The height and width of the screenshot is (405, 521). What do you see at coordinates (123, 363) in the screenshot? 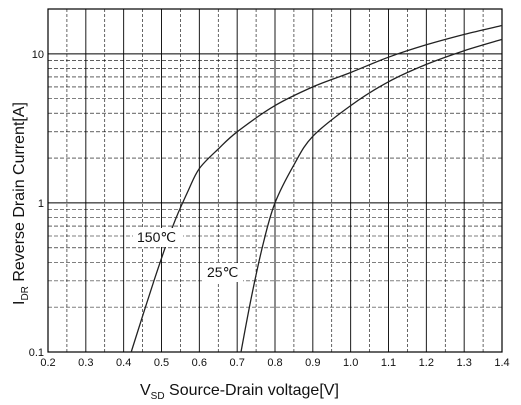
I see `x-tick-label: 0.4` at bounding box center [123, 363].